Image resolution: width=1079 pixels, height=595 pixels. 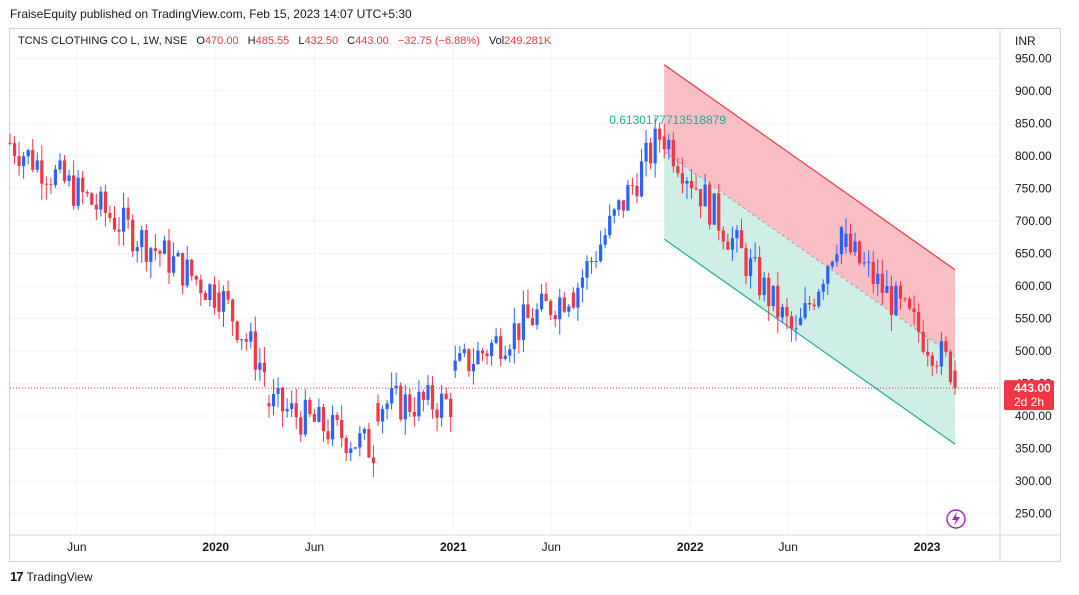 I want to click on open-label: O, so click(x=200, y=41).